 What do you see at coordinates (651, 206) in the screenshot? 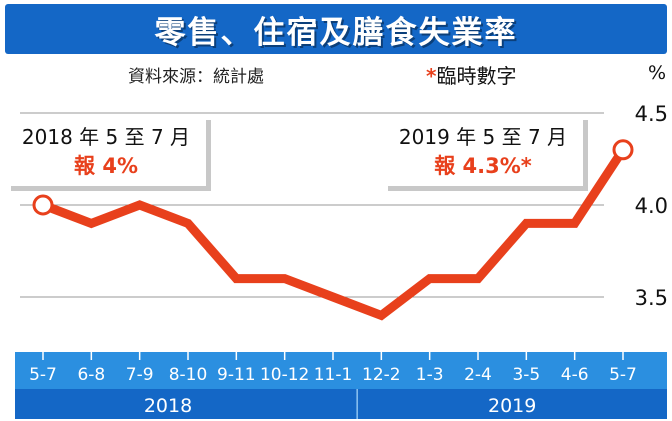
I see `y-tick-label: 4.0` at bounding box center [651, 206].